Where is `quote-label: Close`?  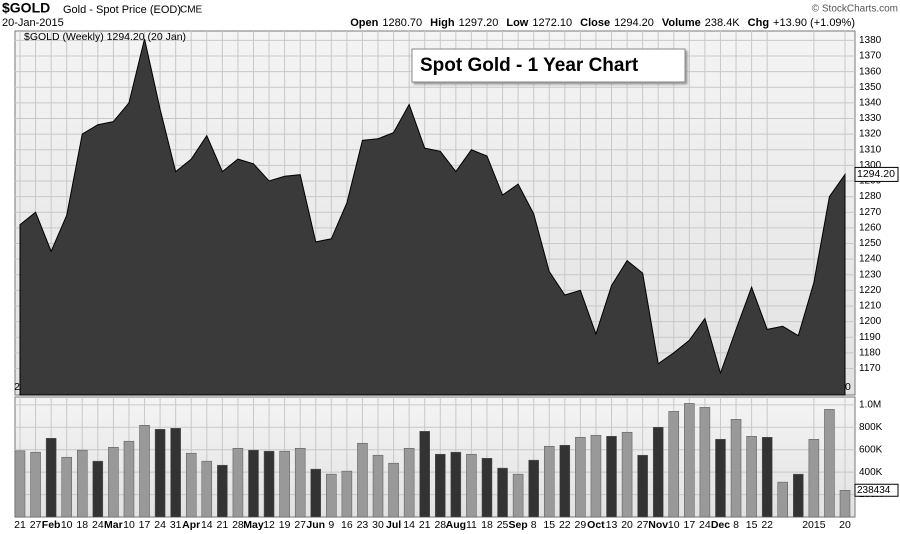 quote-label: Close is located at coordinates (595, 23).